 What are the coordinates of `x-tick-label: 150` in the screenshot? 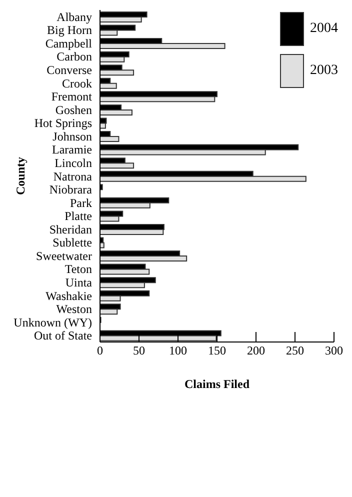 It's located at (217, 351).